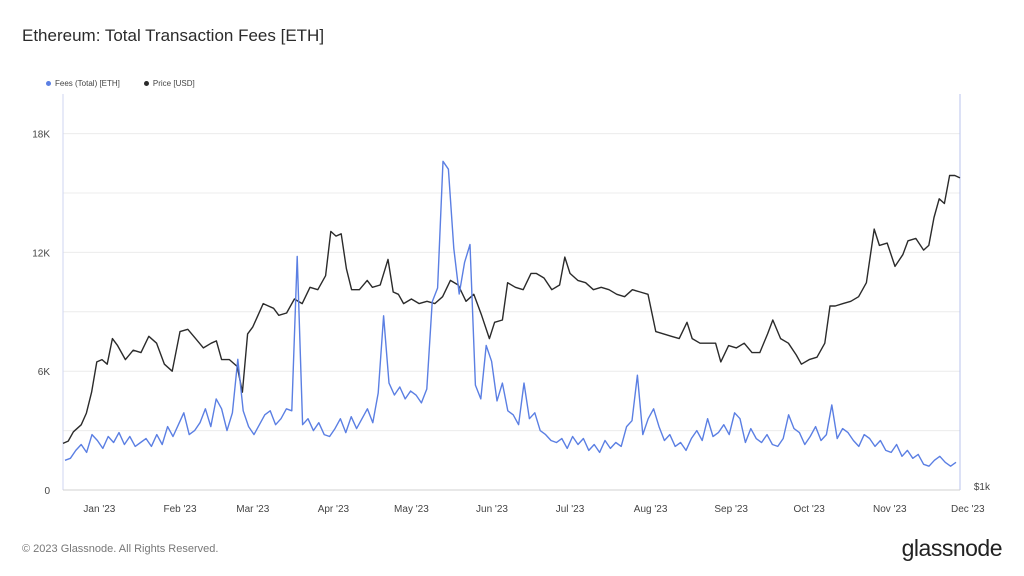  What do you see at coordinates (810, 509) in the screenshot?
I see `x-tick-label: Oct '23` at bounding box center [810, 509].